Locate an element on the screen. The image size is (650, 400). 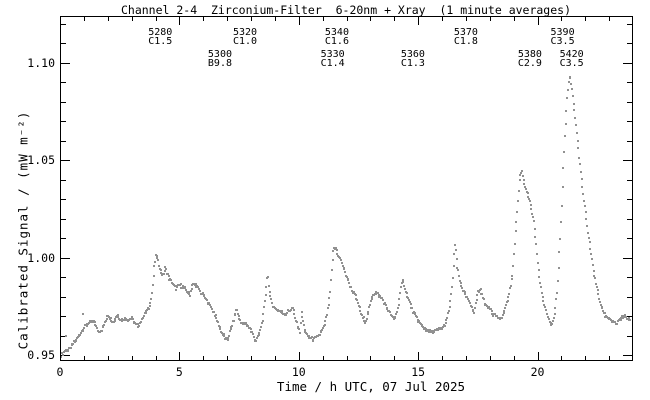
flare-label-5390: 5390 C3.5 is located at coordinates (563, 37).